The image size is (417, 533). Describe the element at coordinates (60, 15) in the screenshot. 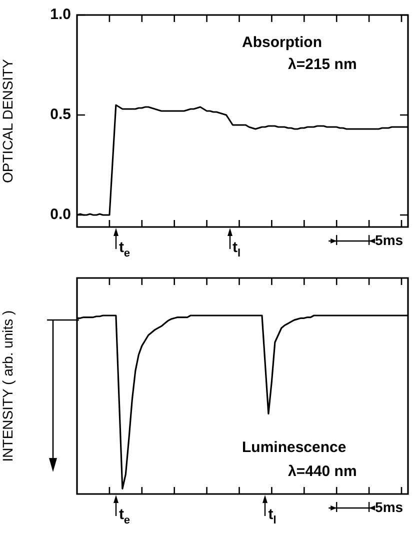

I see `y-tick-label: 1.0` at that location.